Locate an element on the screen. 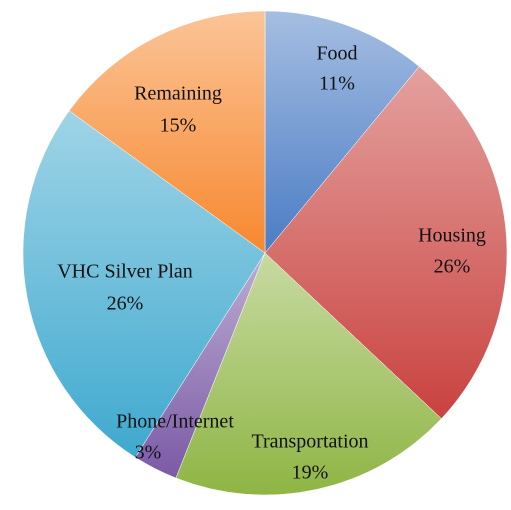 This screenshot has height=510, width=511. slice-value-label: 19% is located at coordinates (310, 473).